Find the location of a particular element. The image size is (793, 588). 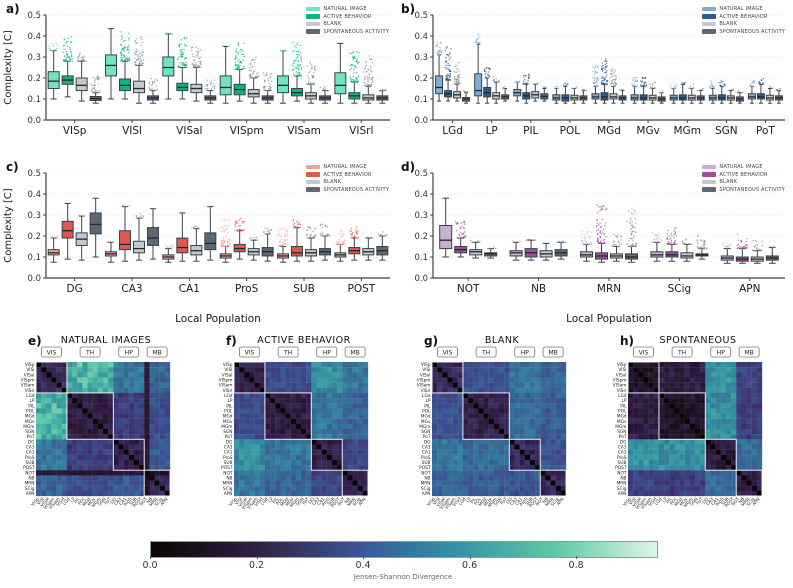

svg-text: 0.4 is located at coordinates (421, 37).